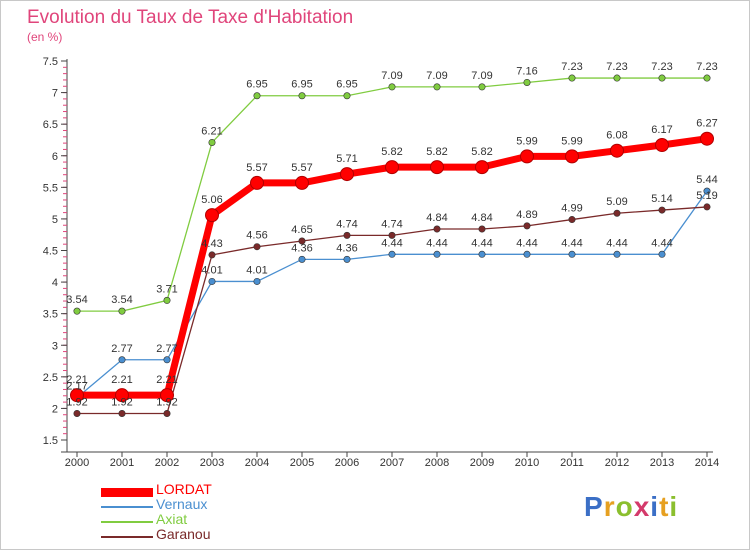  I want to click on data-label-garanou: 4.99, so click(571, 209).